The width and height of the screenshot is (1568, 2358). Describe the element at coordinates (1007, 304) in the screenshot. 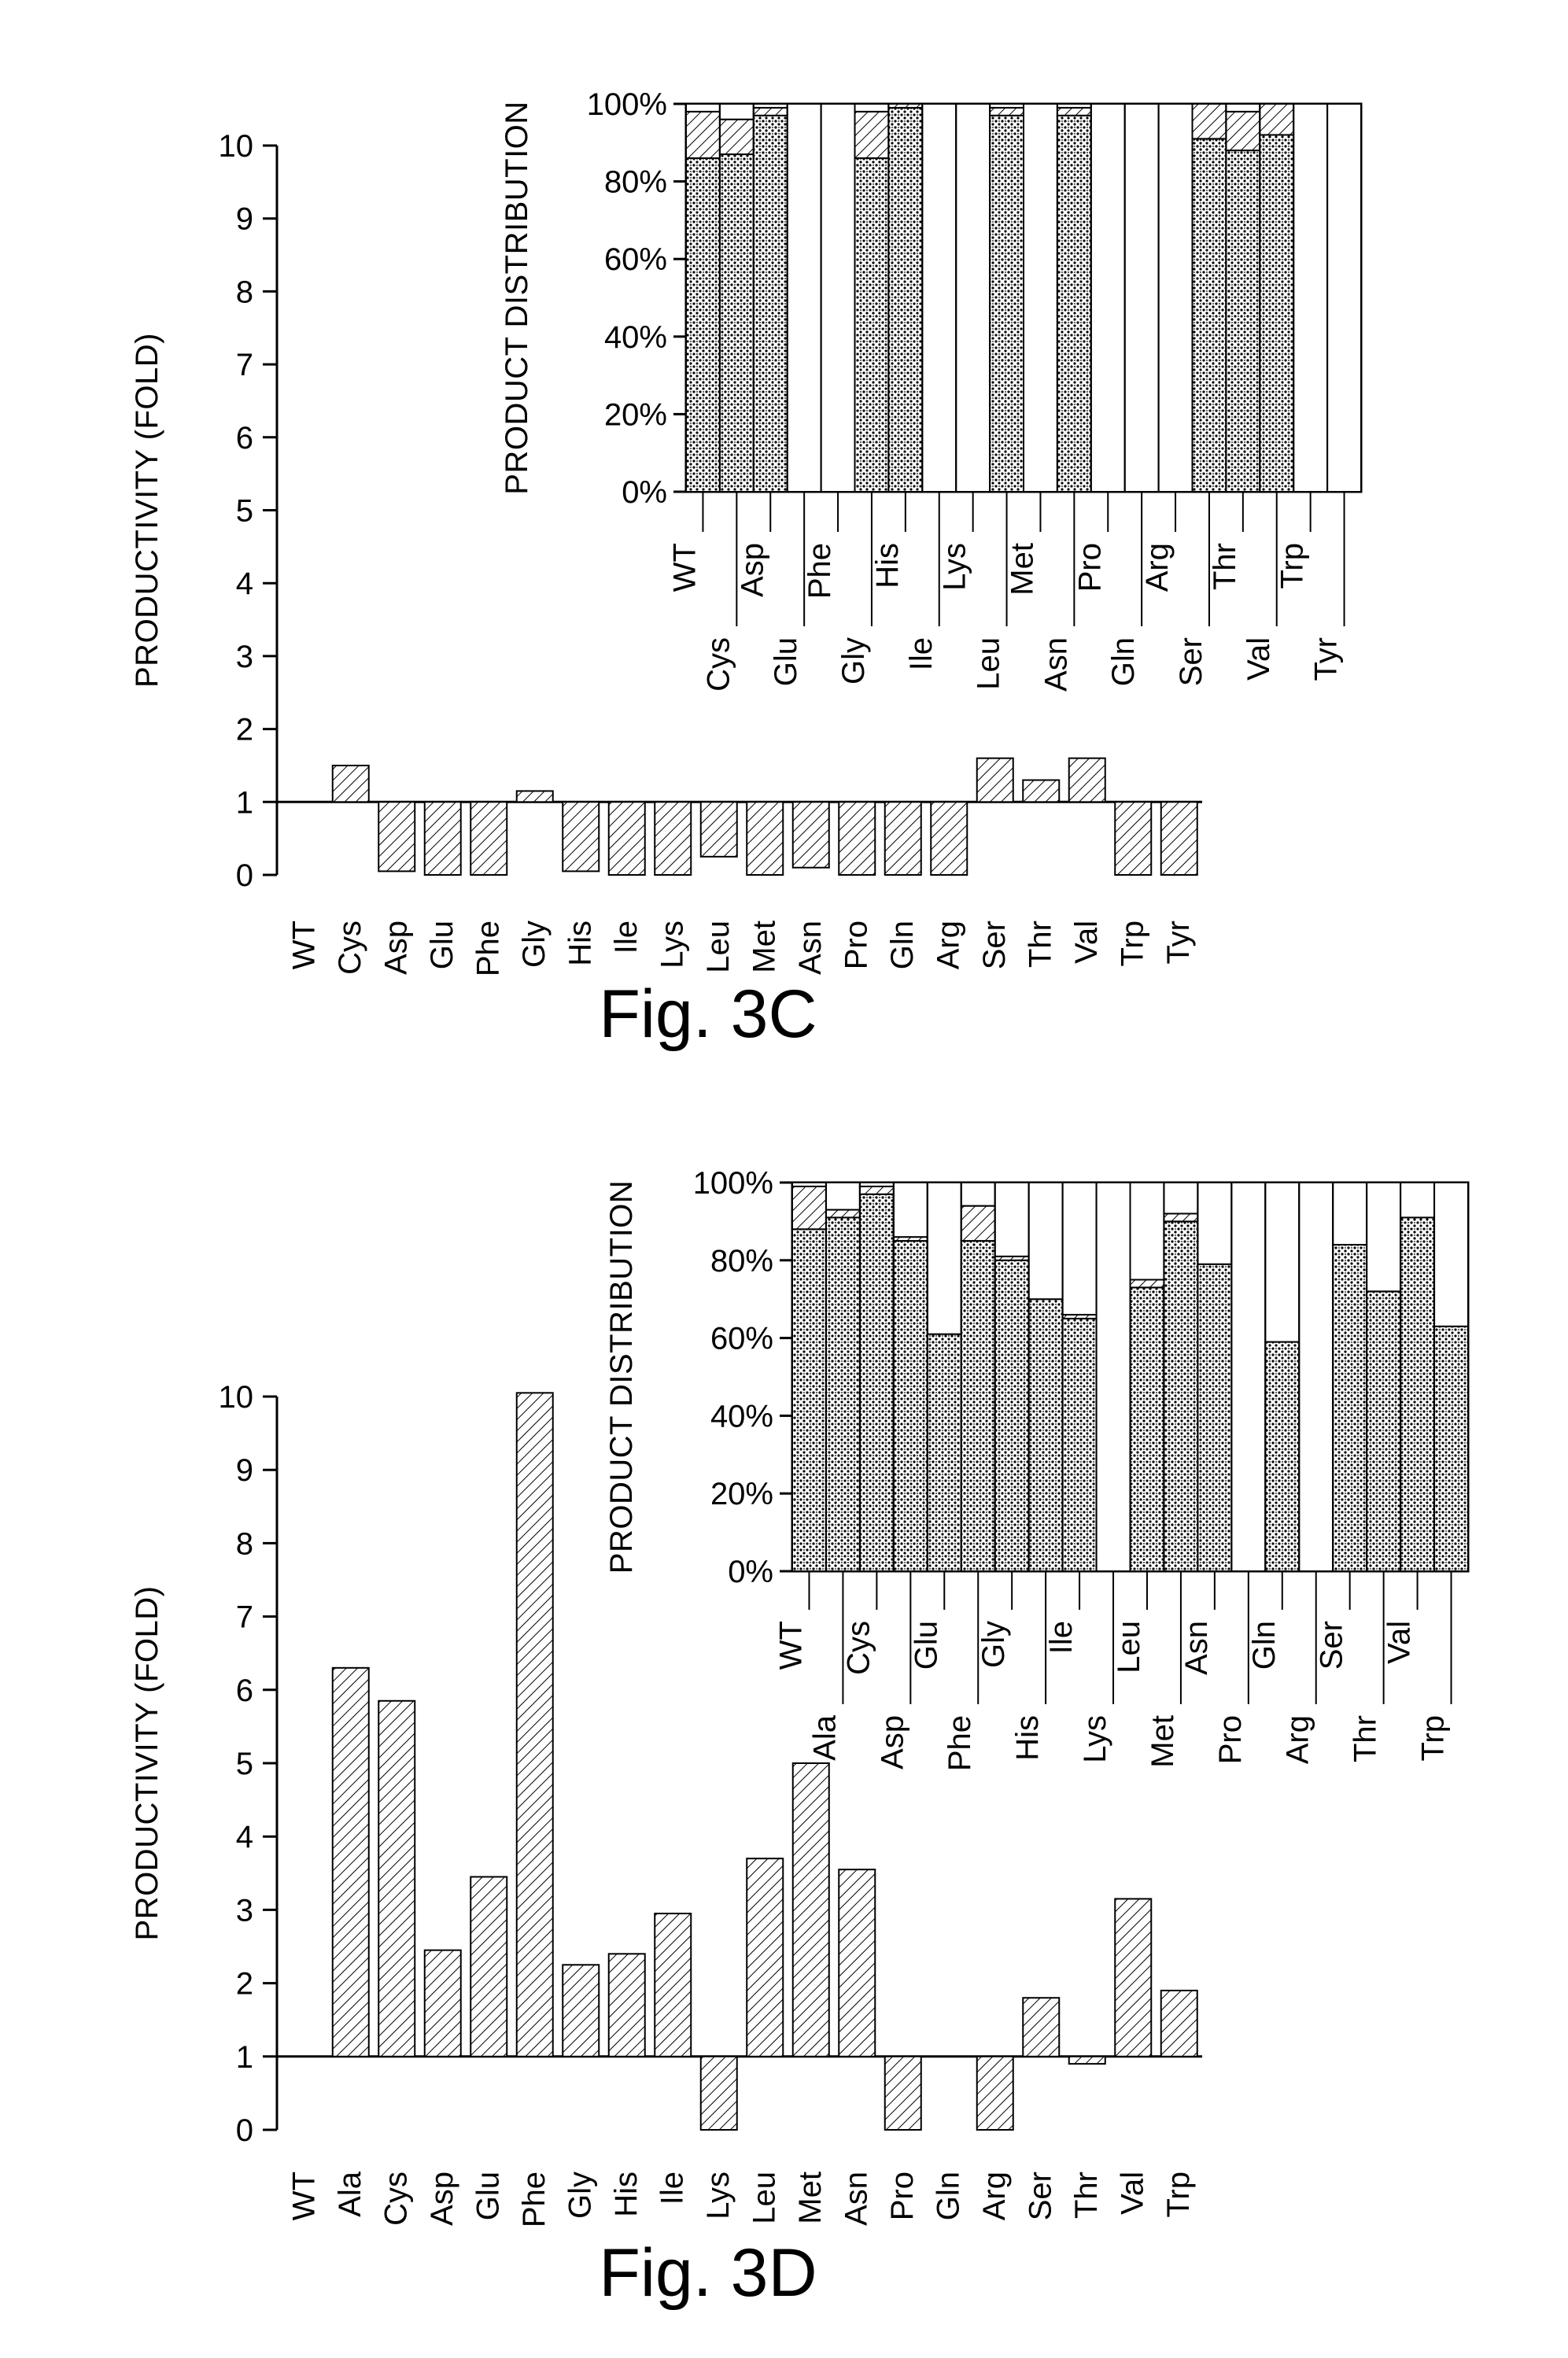

I see `fig3c-inset-seg-dotted-leu` at that location.